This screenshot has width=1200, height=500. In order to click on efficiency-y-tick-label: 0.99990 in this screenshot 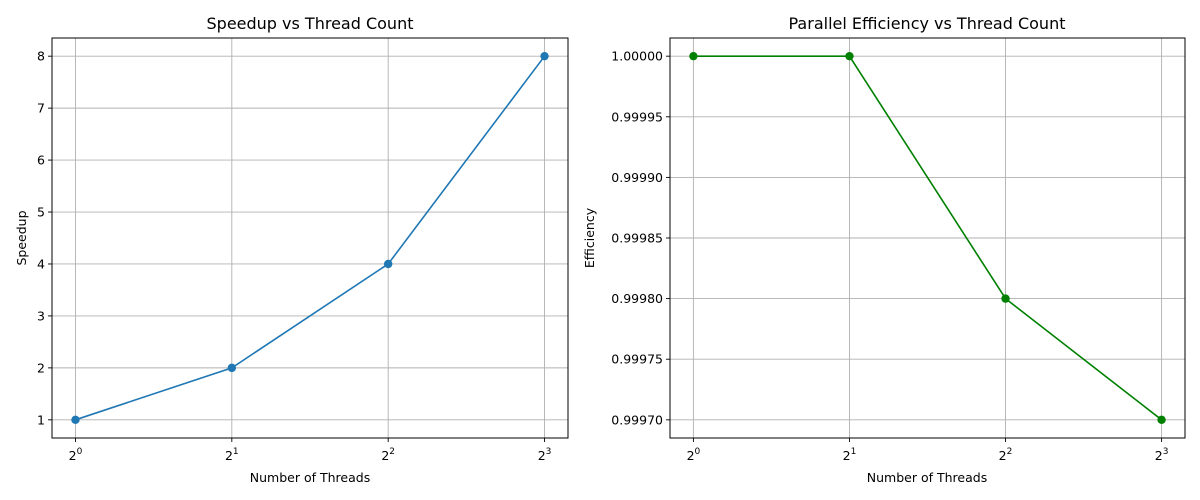, I will do `click(637, 177)`.